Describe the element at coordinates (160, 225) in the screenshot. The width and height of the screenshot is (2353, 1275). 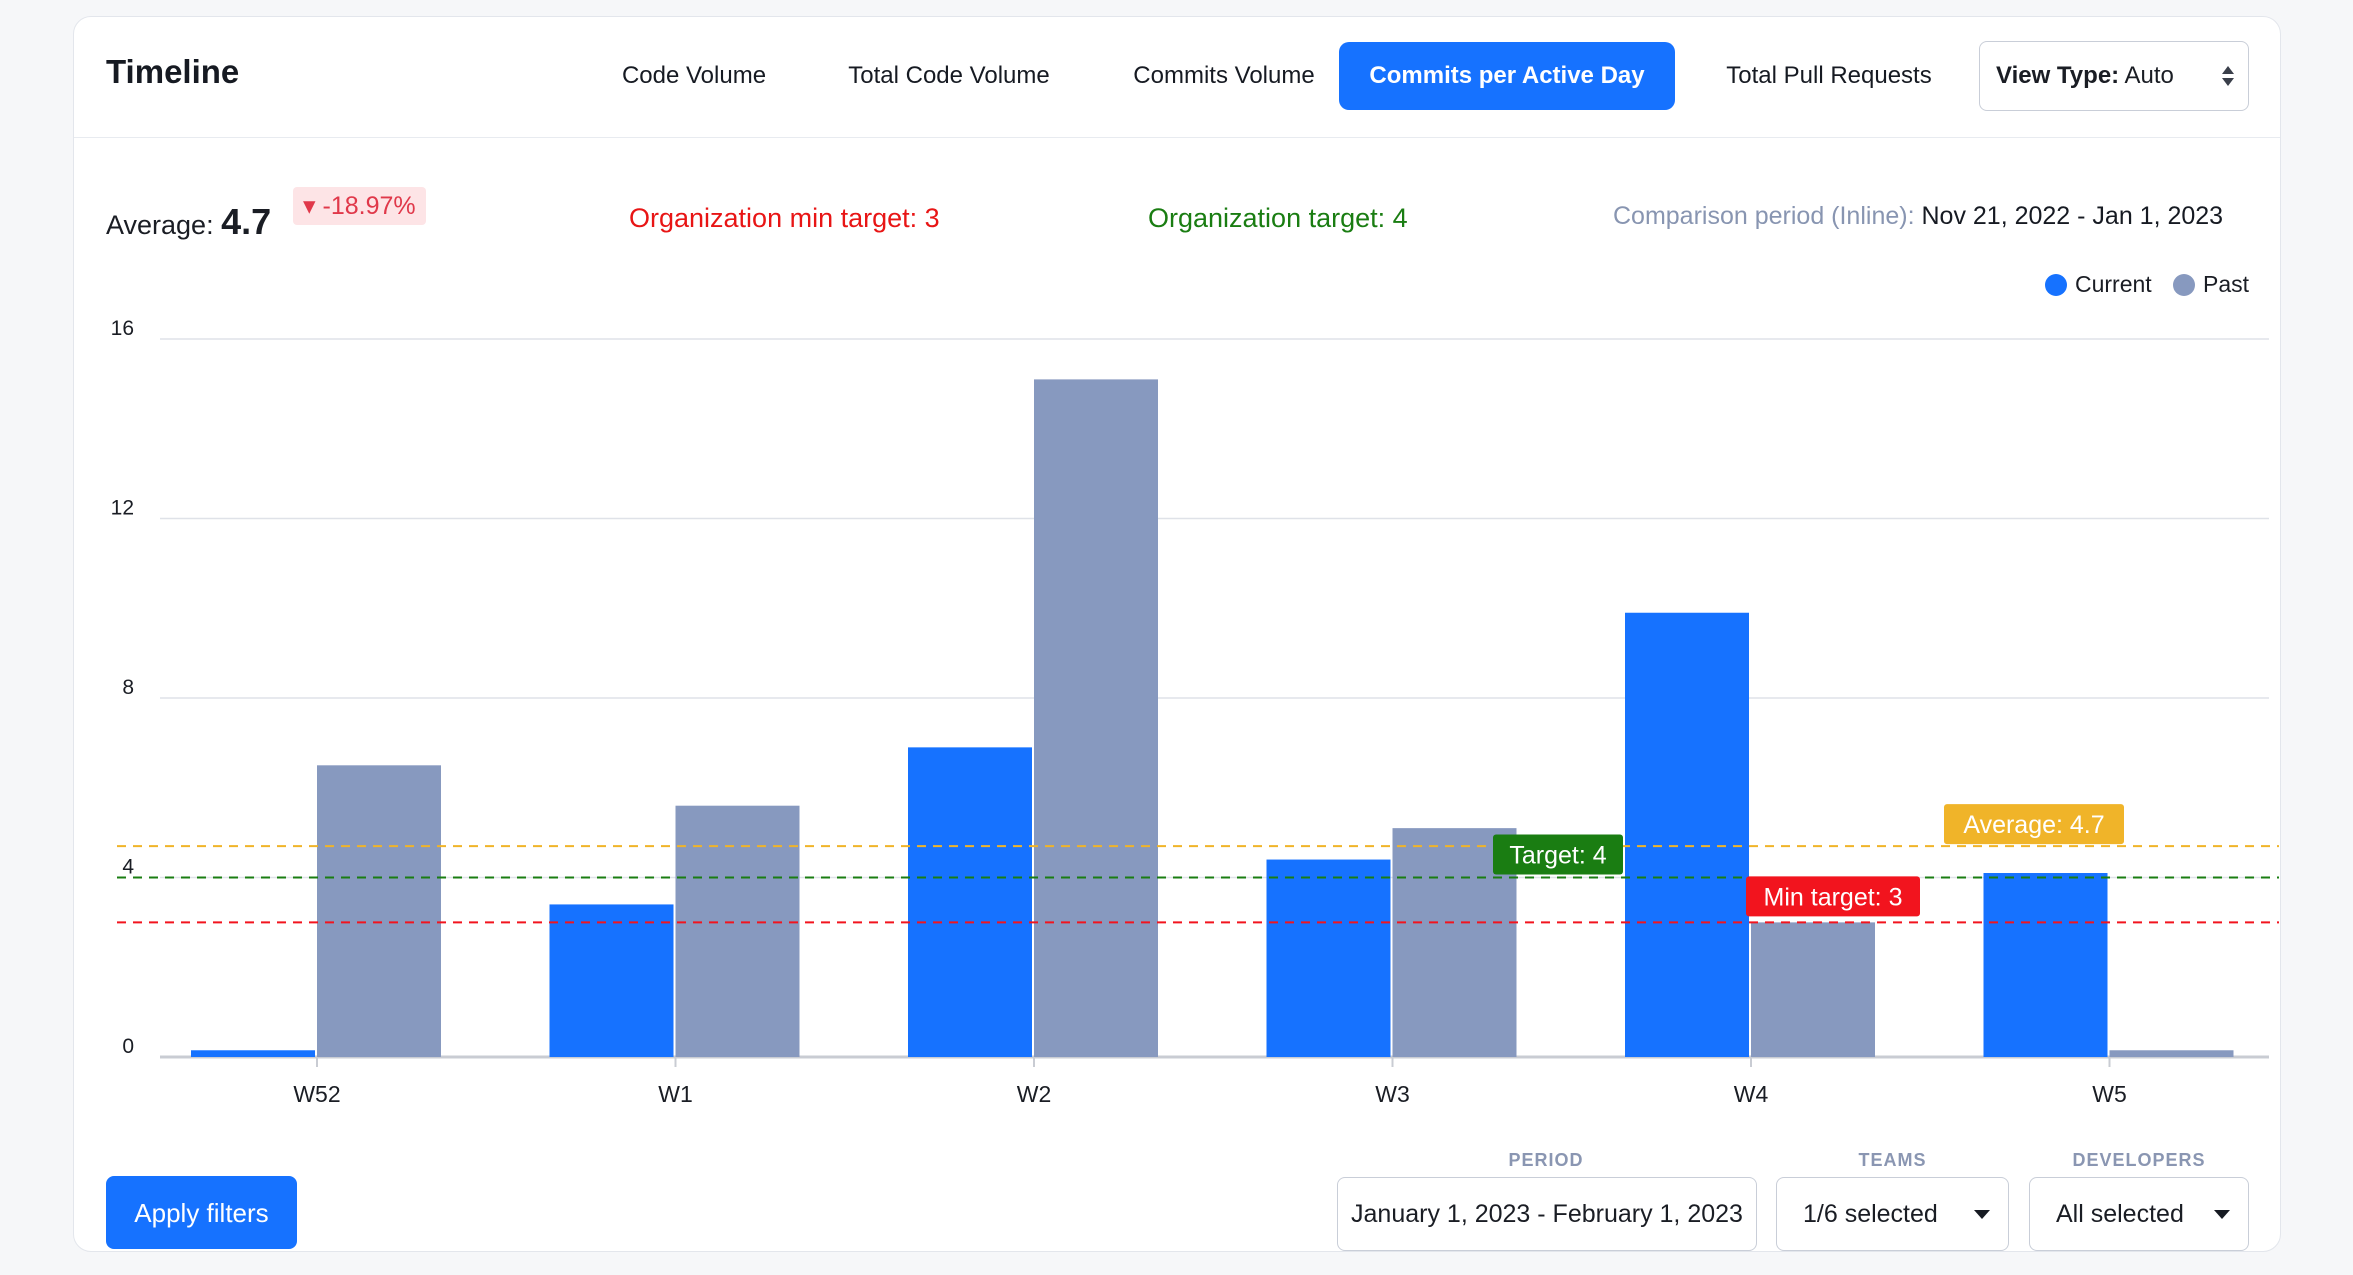
I see `average-label: Average:` at that location.